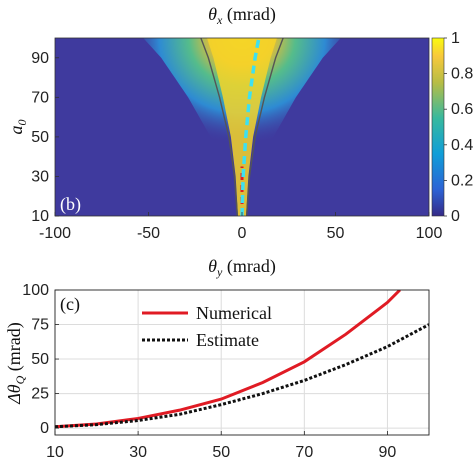 This screenshot has width=474, height=474. I want to click on line-x-ticks: 10 30 50 70 90, so click(221, 446).